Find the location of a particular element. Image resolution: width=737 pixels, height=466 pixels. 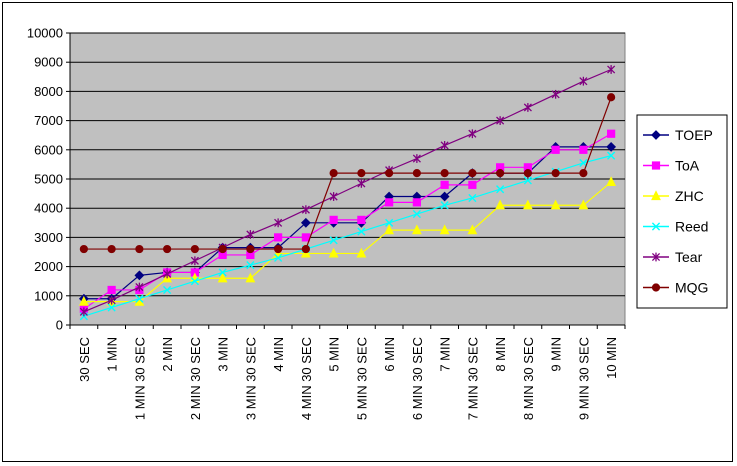

x-tick-label: 30 SEC is located at coordinates (84, 359).